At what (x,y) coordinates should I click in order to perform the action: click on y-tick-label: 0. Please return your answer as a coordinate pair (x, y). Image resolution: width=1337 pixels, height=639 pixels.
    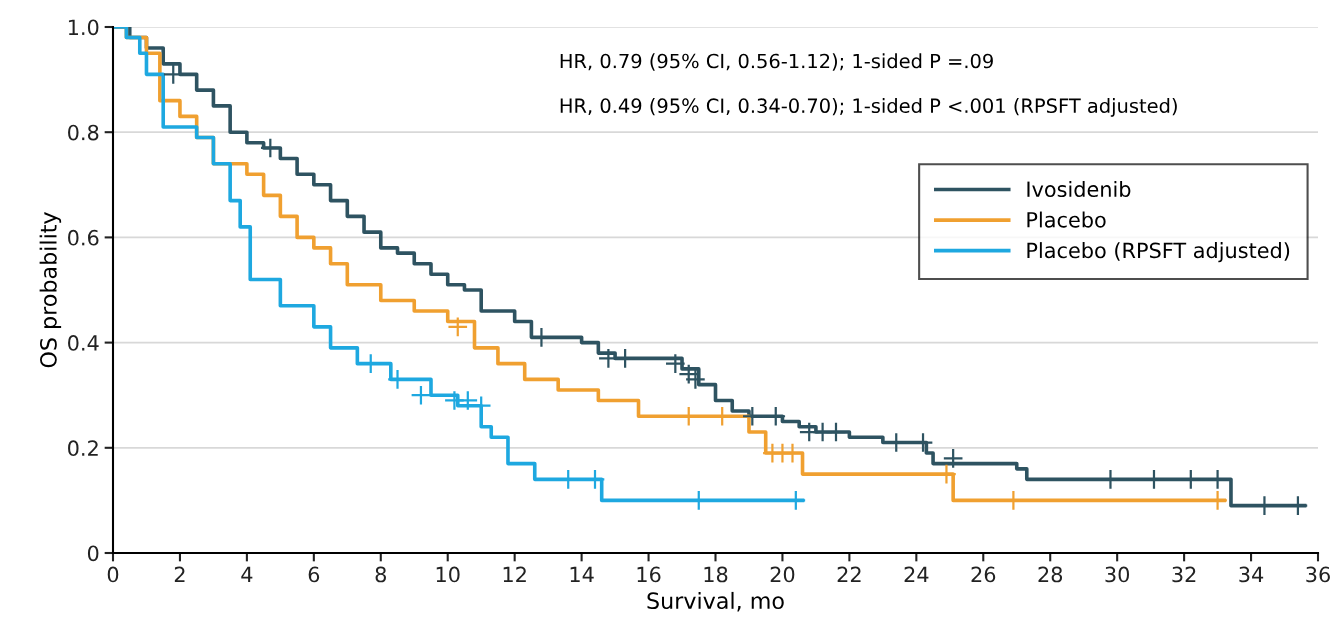
    Looking at the image, I should click on (93, 553).